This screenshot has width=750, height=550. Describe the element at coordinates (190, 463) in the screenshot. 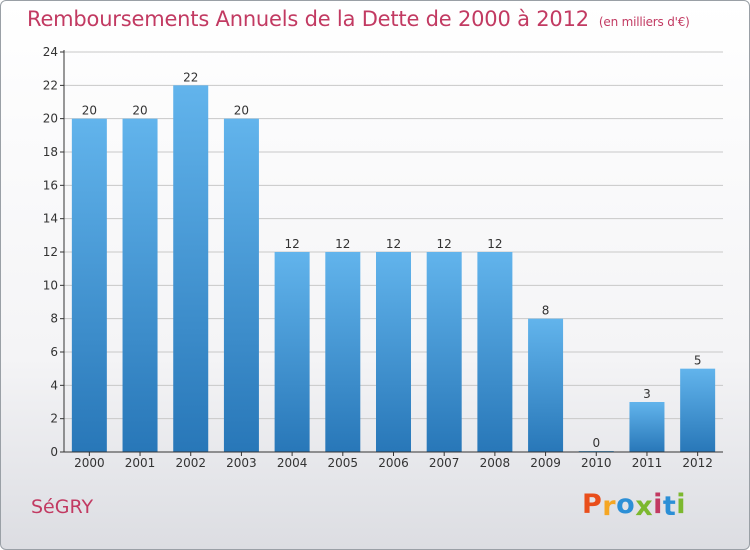

I see `x-tick-label: 2002` at that location.